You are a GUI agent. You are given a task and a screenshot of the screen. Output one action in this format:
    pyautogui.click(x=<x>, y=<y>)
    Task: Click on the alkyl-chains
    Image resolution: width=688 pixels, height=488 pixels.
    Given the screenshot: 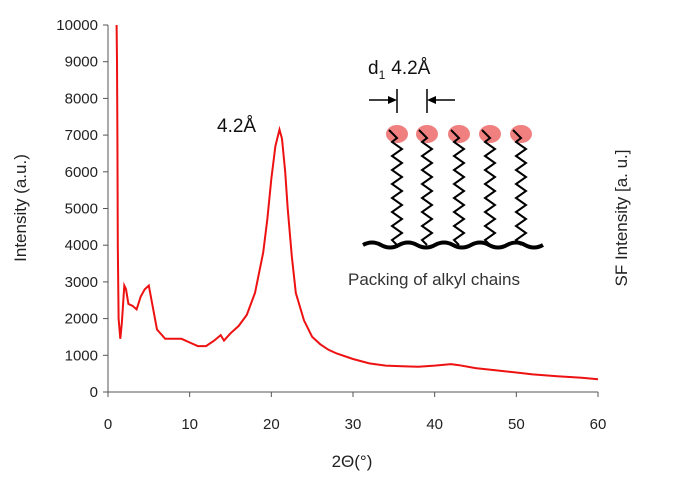 What is the action you would take?
    pyautogui.click(x=459, y=185)
    